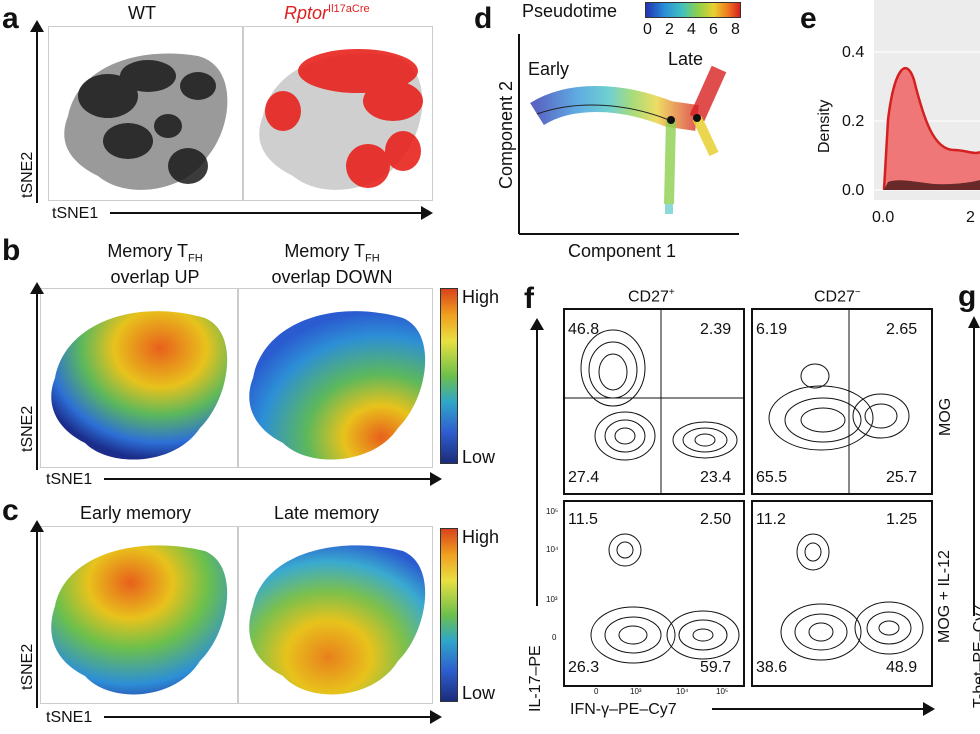 This screenshot has width=980, height=734. Describe the element at coordinates (483, 18) in the screenshot. I see `panel-d-label: d` at that location.